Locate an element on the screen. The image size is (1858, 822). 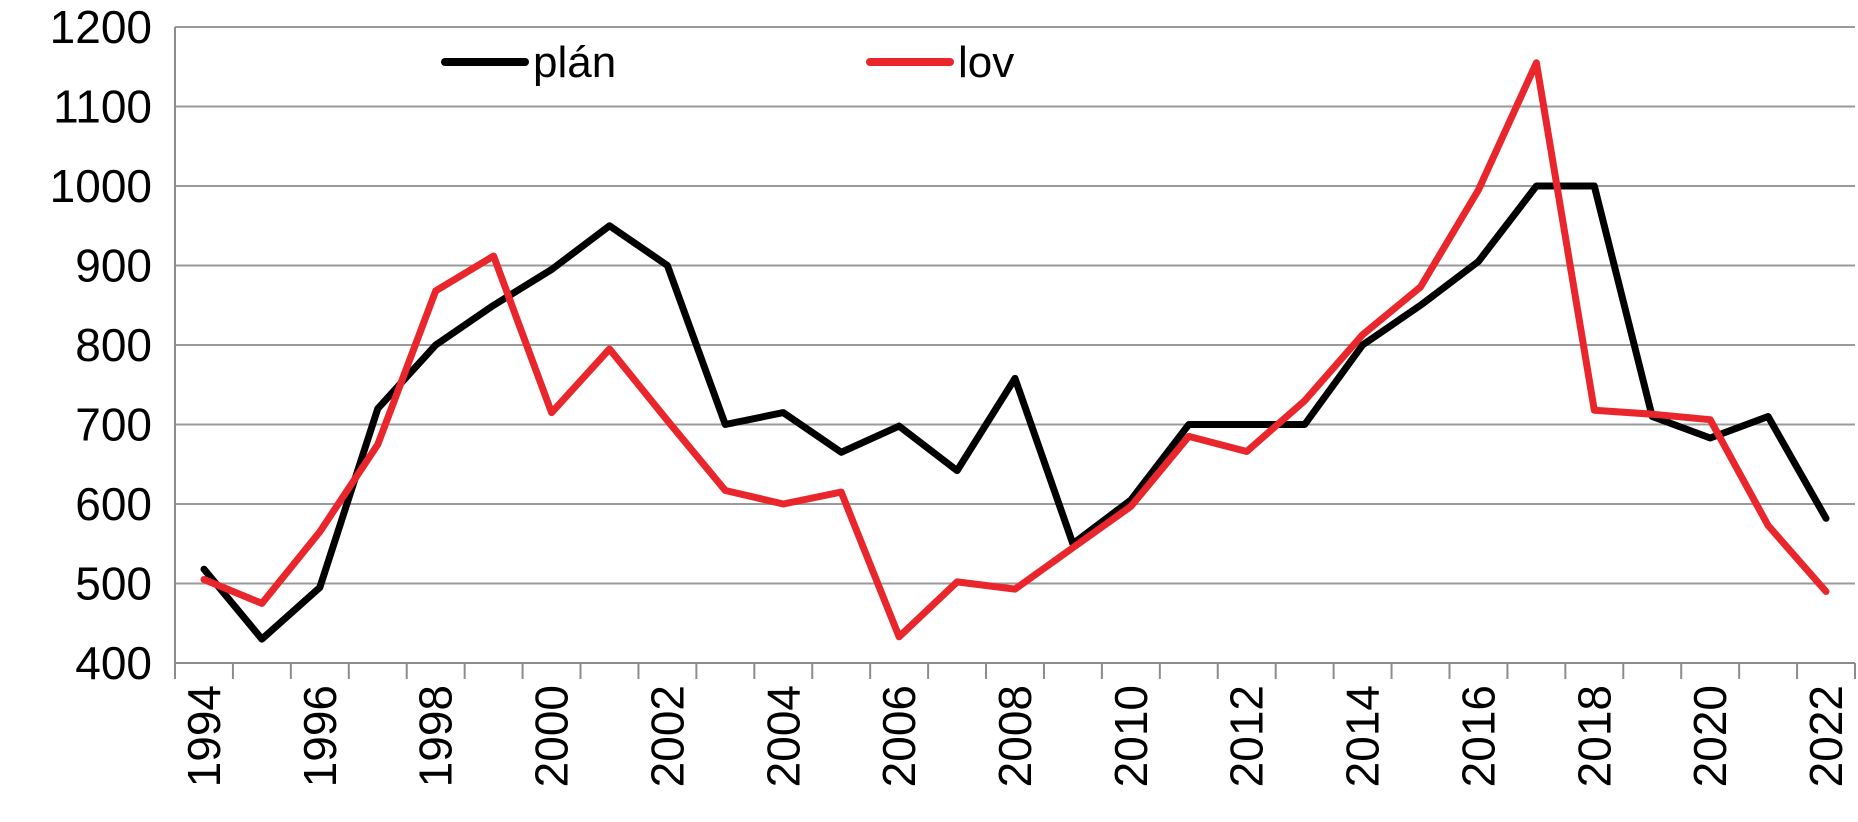
x-tick-label: 2010 is located at coordinates (1131, 736).